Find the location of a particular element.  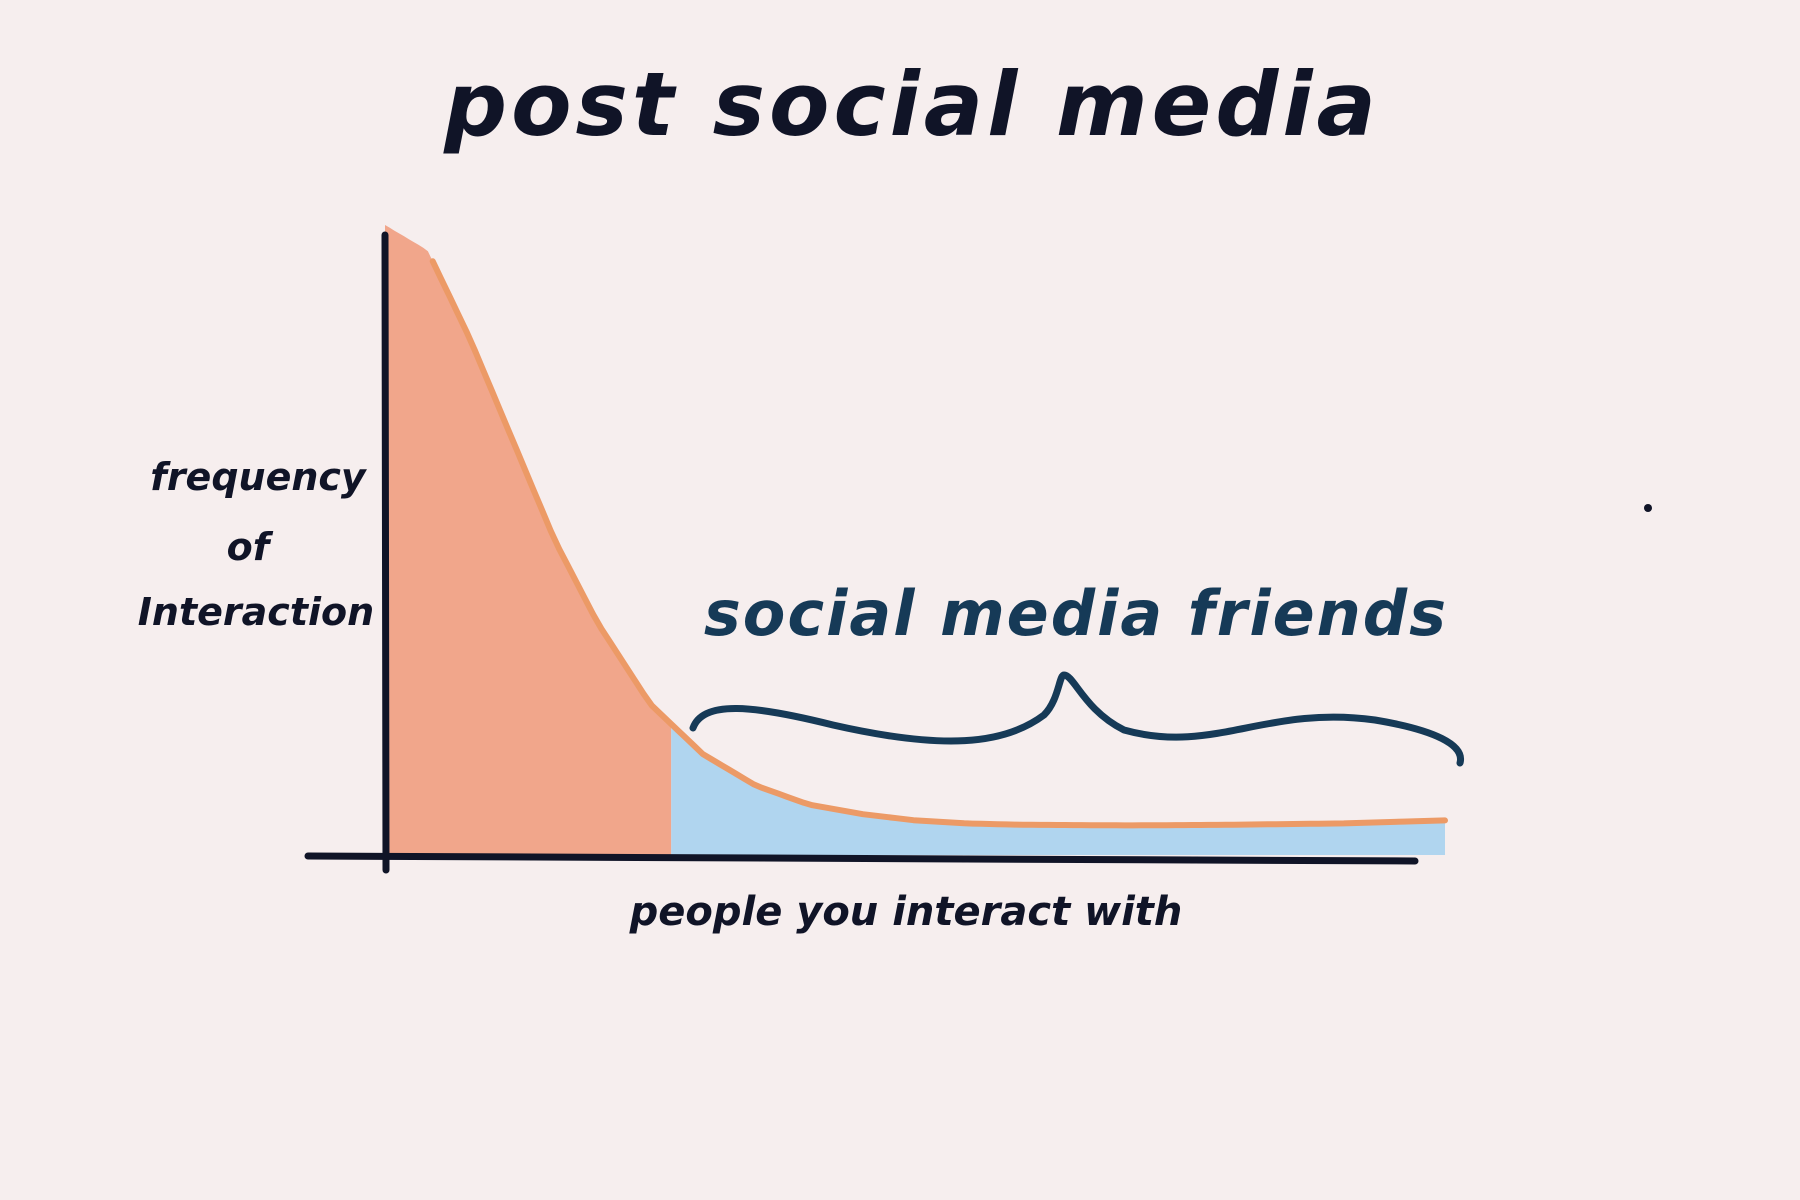

area-fill-social-media-friends is located at coordinates (1058, 789).